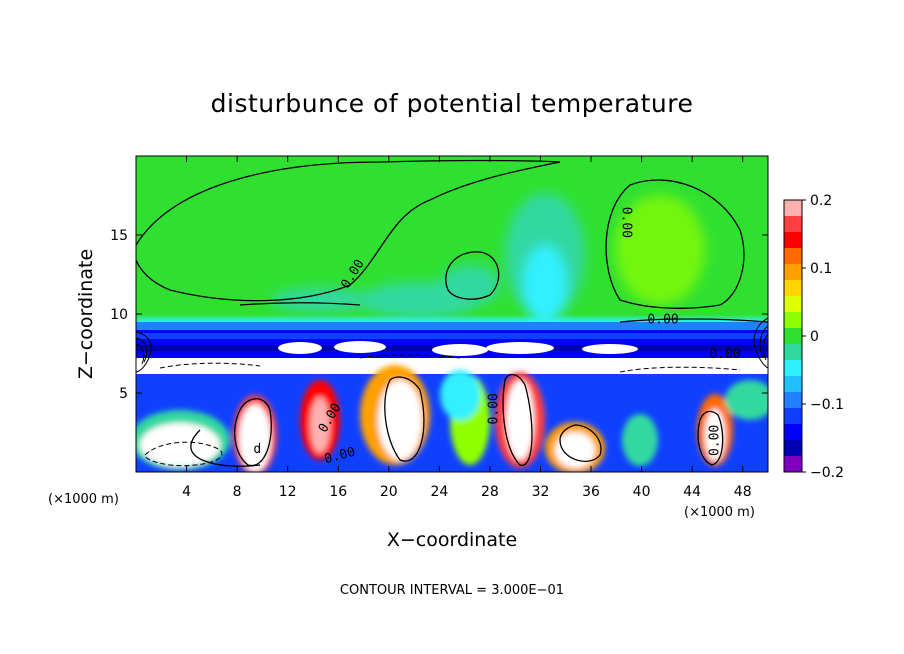 This screenshot has height=654, width=904. What do you see at coordinates (86, 314) in the screenshot?
I see `y-axis-label: Z−coordinate` at bounding box center [86, 314].